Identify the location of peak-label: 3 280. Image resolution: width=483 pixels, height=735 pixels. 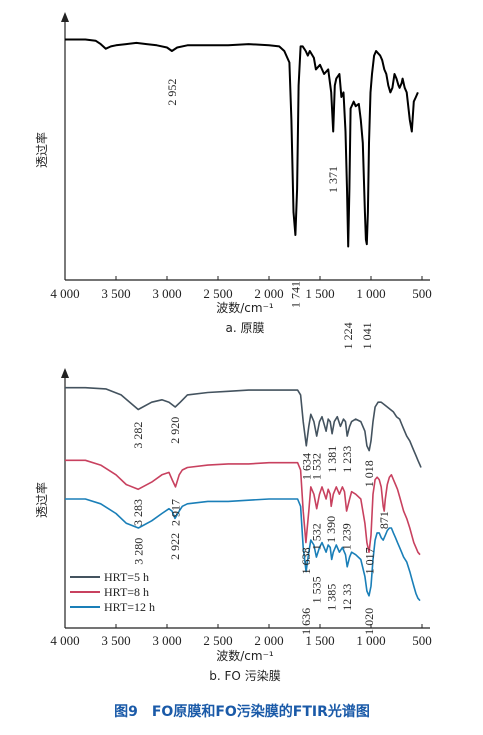
(138, 551).